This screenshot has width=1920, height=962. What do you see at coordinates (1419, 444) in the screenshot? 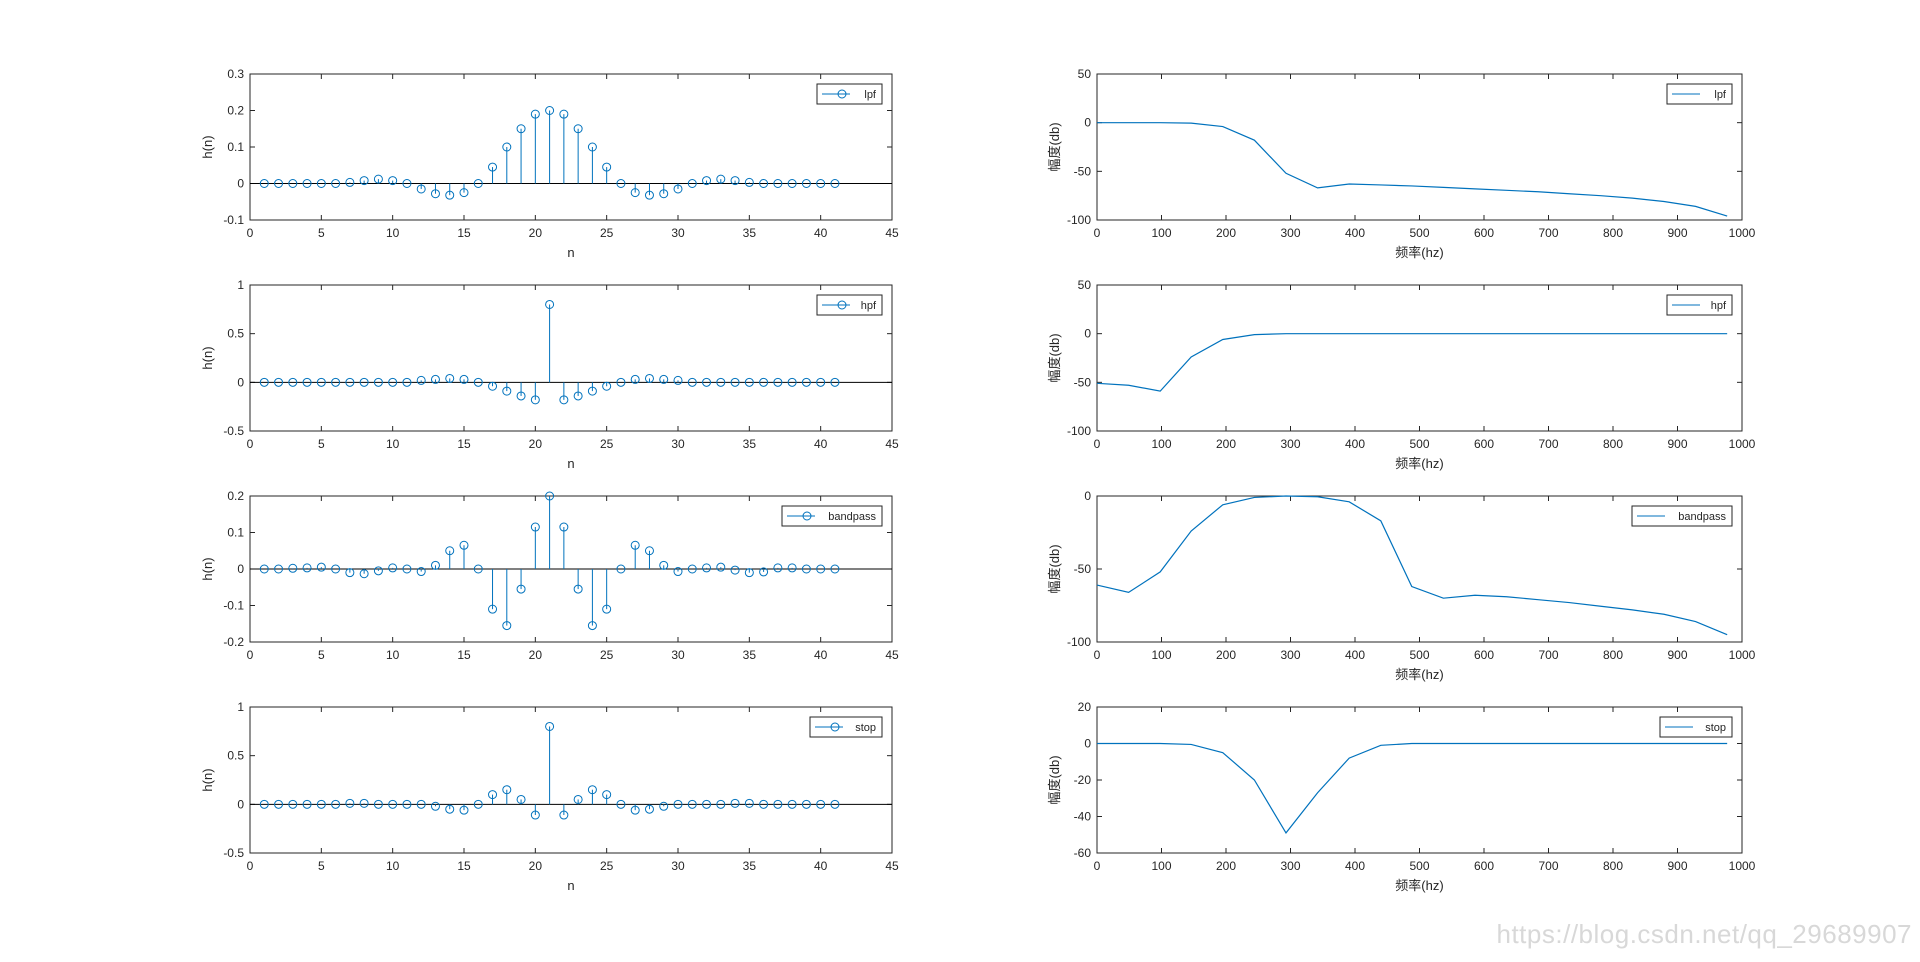
I see `x-tick-label: 500` at bounding box center [1419, 444].